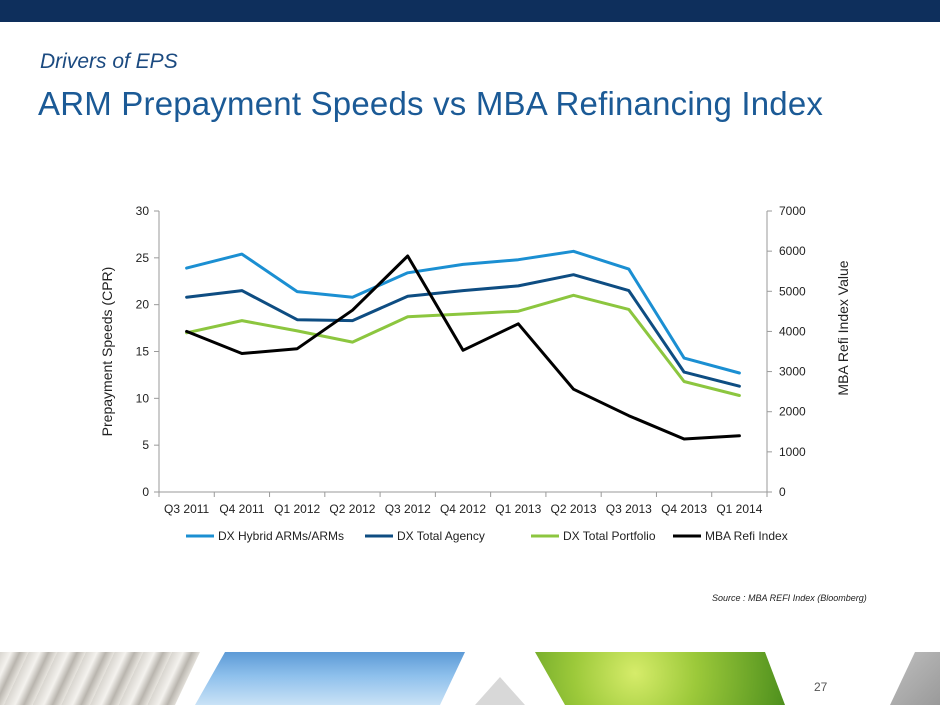 The height and width of the screenshot is (705, 940). Describe the element at coordinates (574, 509) in the screenshot. I see `x-tick-label: Q2 2013` at that location.